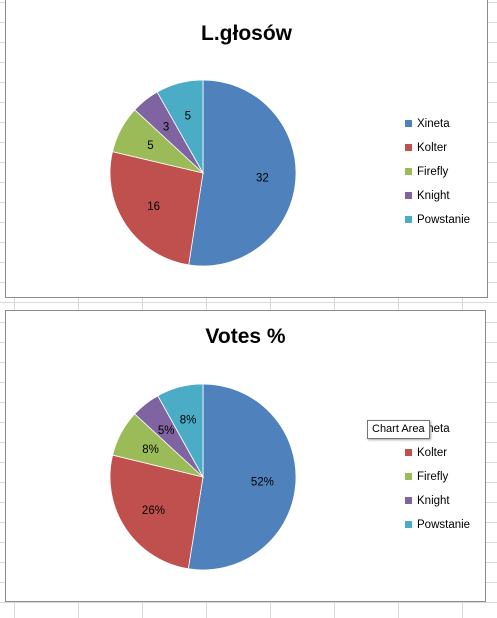 Image resolution: width=497 pixels, height=618 pixels. I want to click on data-label: 16, so click(153, 207).